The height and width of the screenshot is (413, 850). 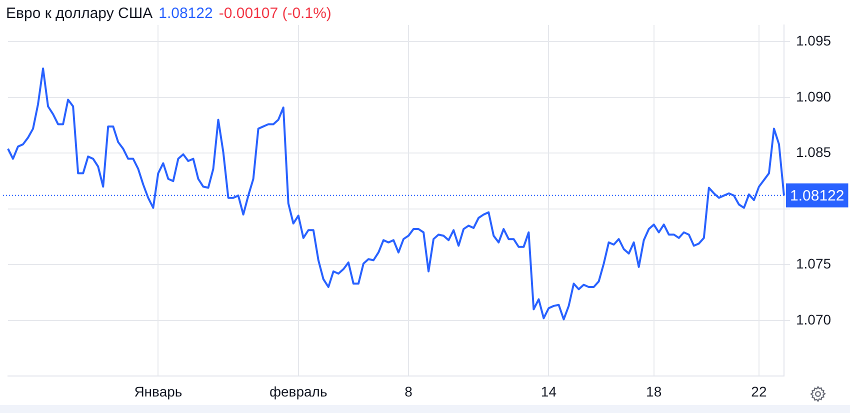 What do you see at coordinates (79, 13) in the screenshot?
I see `chart-title: Евро к доллару США` at bounding box center [79, 13].